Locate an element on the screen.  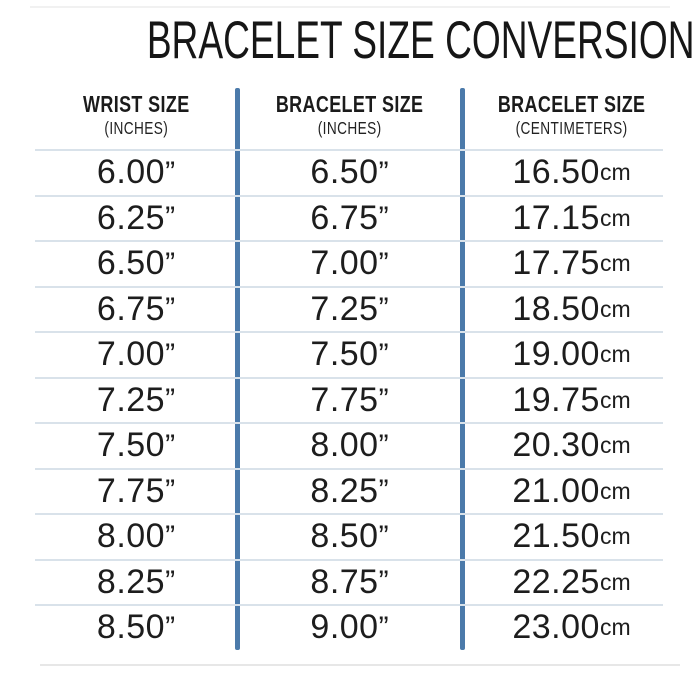
column-header-inner: WRIST SIZE (INCHES) is located at coordinates (136, 114).